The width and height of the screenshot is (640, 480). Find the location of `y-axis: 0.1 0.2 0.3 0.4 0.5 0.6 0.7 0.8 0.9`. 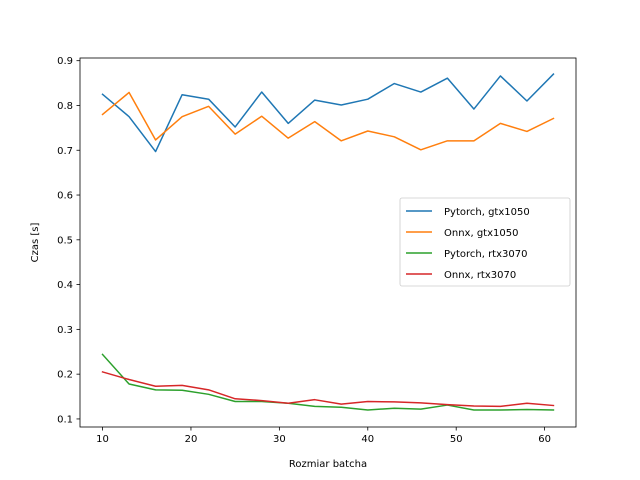

y-axis: 0.1 0.2 0.3 0.4 0.5 0.6 0.7 0.8 0.9 is located at coordinates (68, 240).